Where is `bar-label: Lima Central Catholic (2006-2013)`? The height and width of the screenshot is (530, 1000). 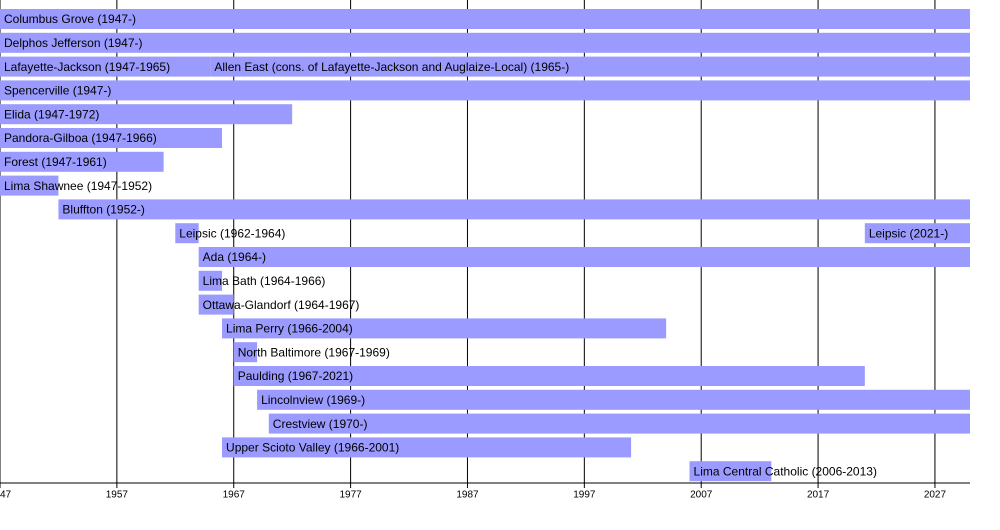
bar-label: Lima Central Catholic (2006-2013) is located at coordinates (785, 471).